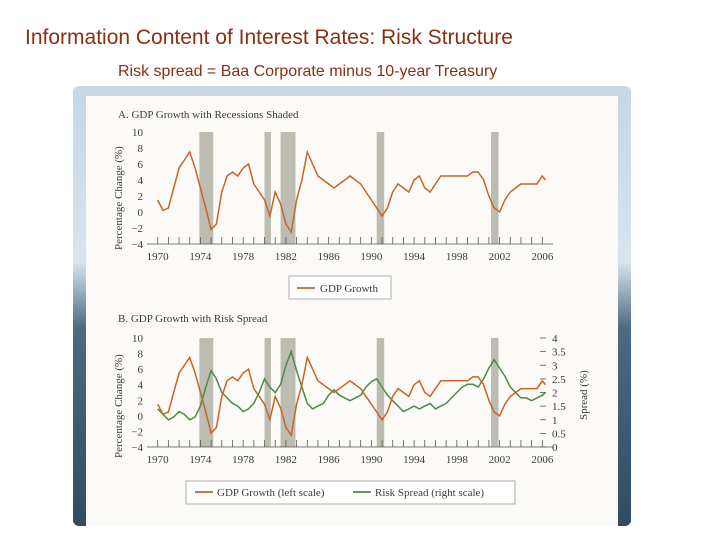 This screenshot has height=540, width=720. I want to click on y-right-tick-label: 3.5, so click(559, 353).